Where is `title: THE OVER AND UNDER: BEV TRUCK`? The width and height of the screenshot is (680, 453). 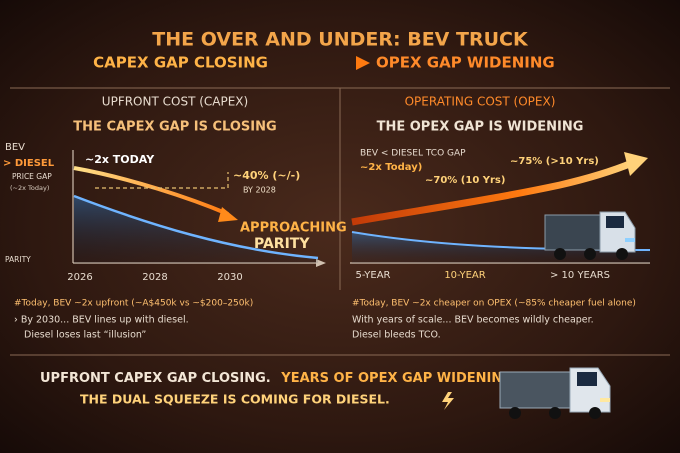 title: THE OVER AND UNDER: BEV TRUCK is located at coordinates (340, 40).